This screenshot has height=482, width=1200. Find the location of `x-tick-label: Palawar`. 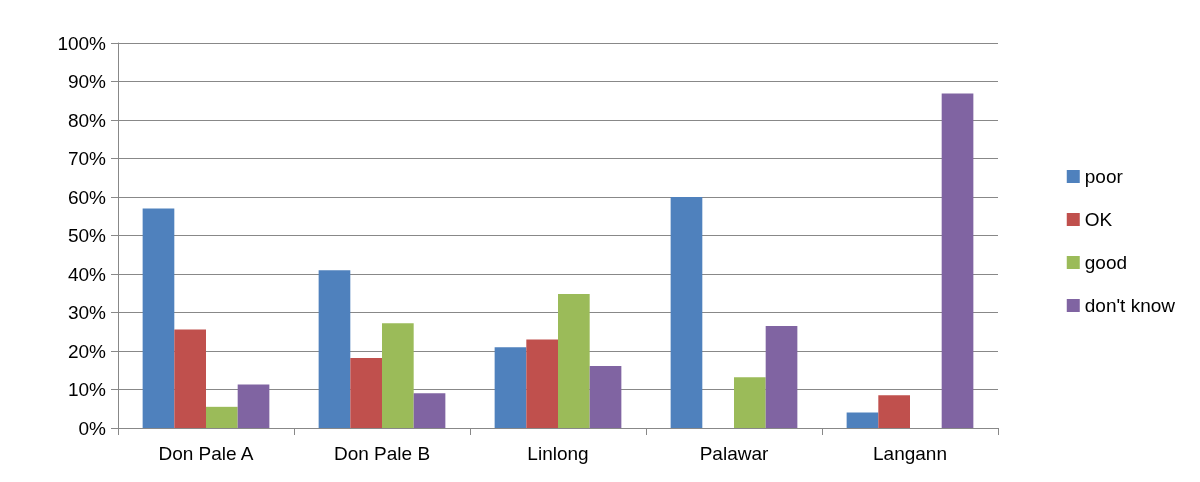

x-tick-label: Palawar is located at coordinates (734, 453).